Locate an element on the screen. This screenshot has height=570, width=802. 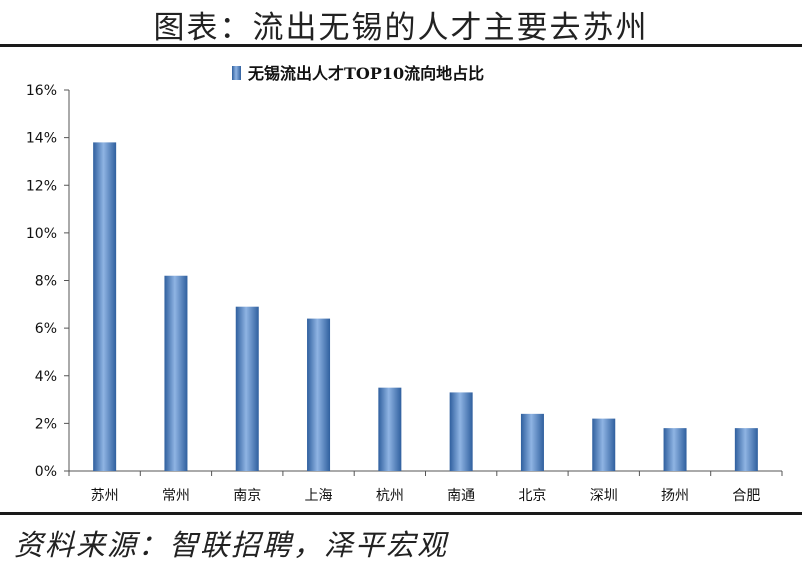
x-tick-label: 上海 is located at coordinates (319, 496).